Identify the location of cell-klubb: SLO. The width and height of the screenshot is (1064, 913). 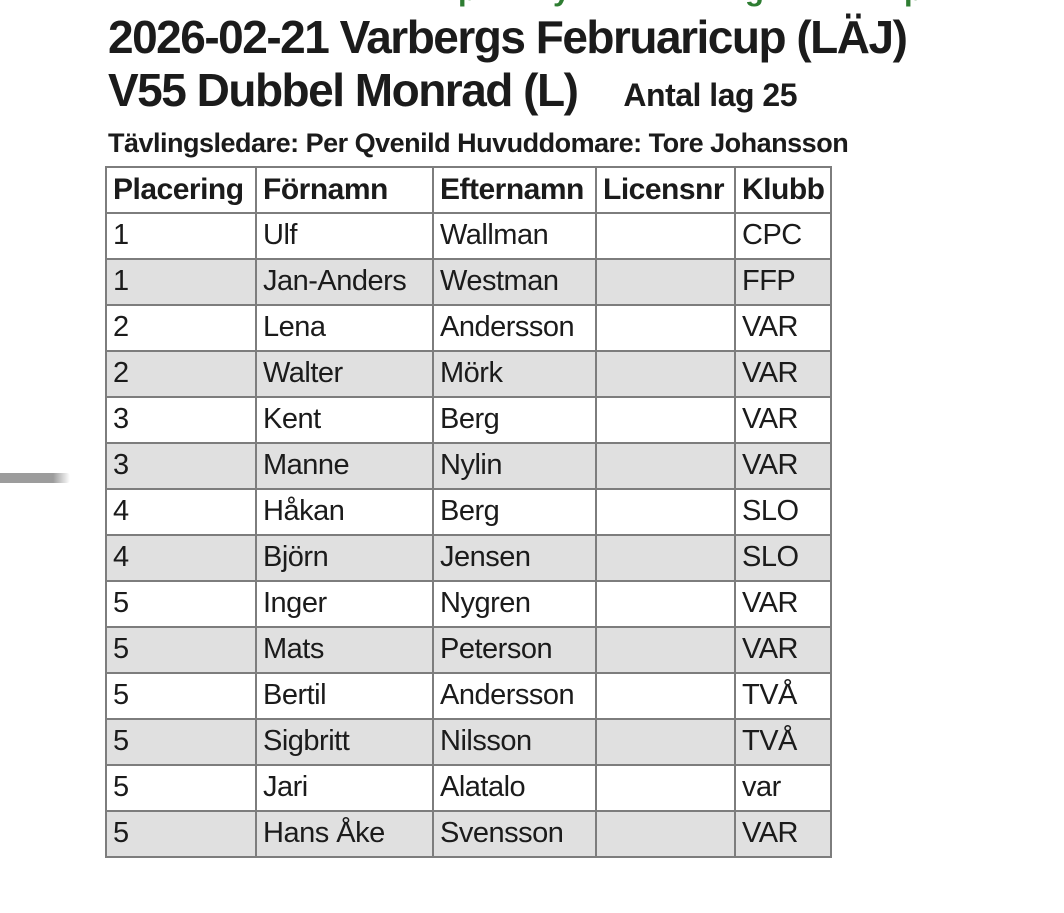
(783, 511).